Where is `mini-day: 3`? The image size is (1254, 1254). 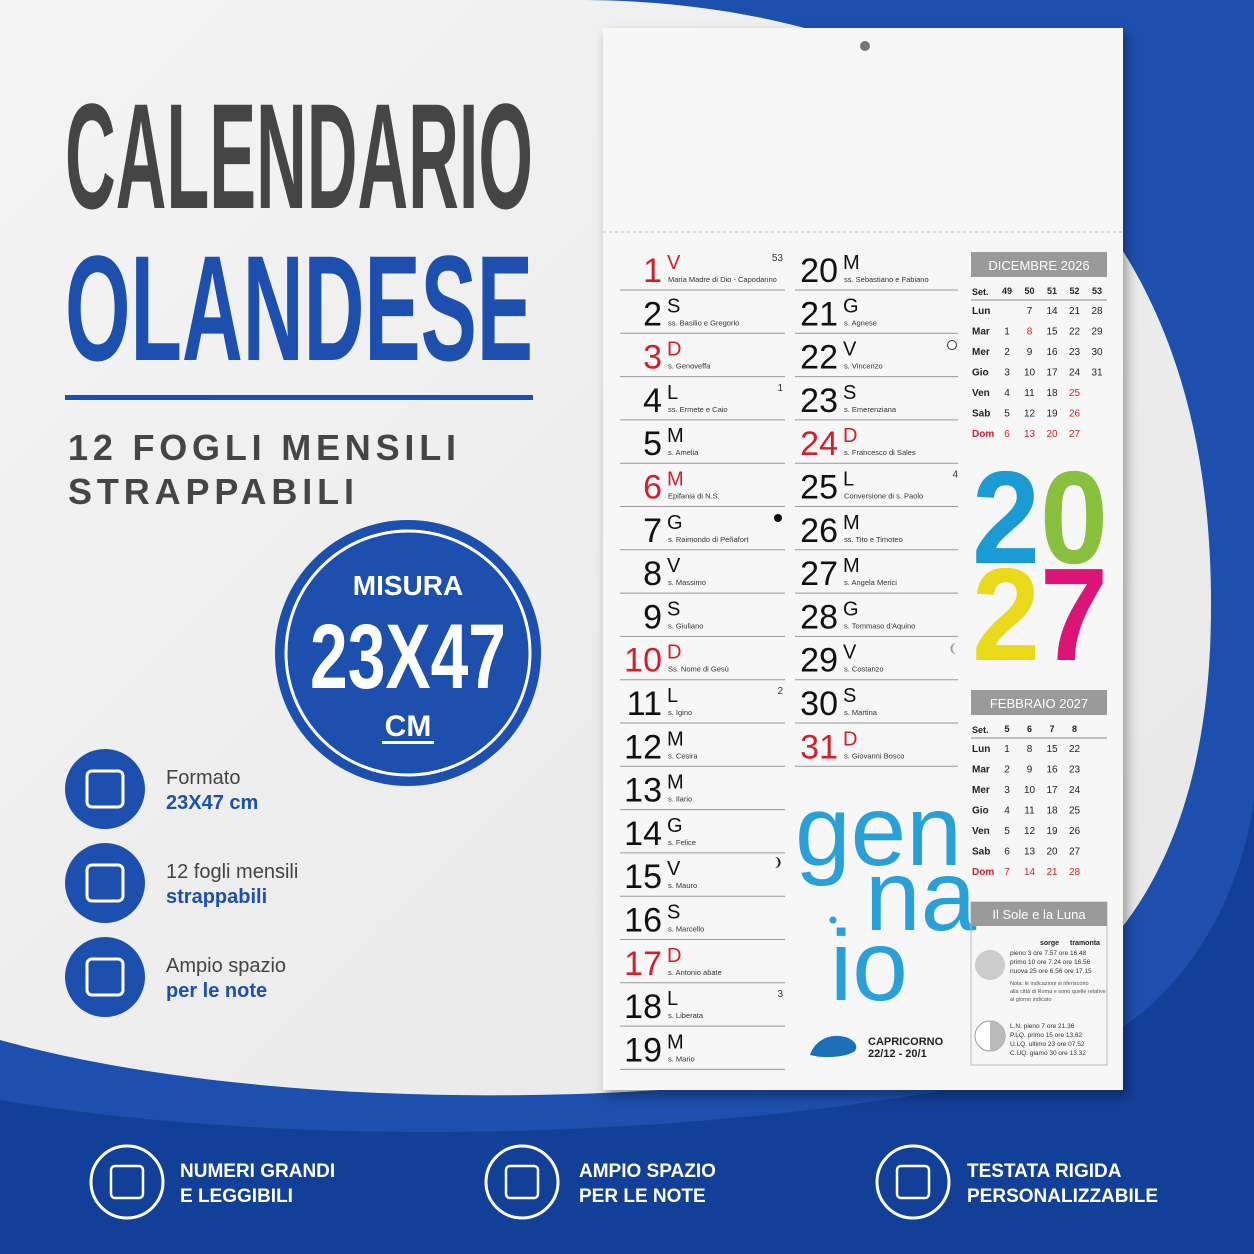
mini-day: 3 is located at coordinates (1007, 790).